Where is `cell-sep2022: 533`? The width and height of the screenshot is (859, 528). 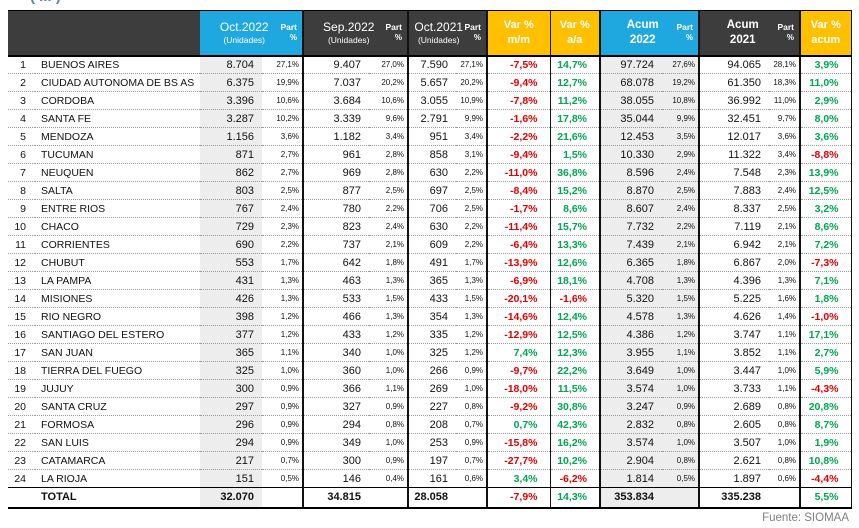
cell-sep2022: 533 is located at coordinates (335, 298).